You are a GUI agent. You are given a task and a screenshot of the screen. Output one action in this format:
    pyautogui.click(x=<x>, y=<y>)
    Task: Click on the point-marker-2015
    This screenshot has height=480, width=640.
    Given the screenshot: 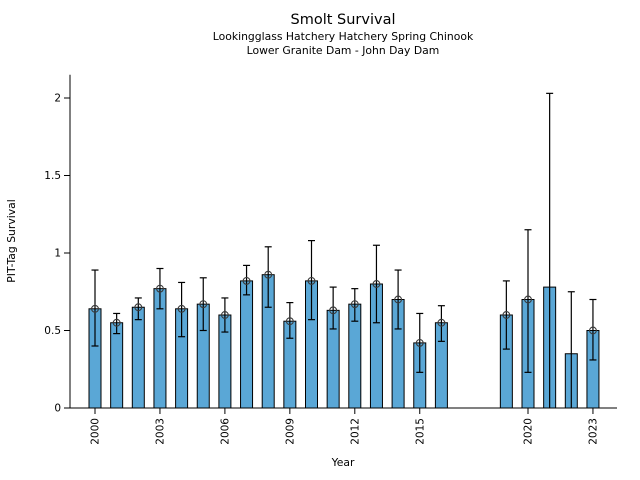 What is the action you would take?
    pyautogui.click(x=419, y=342)
    